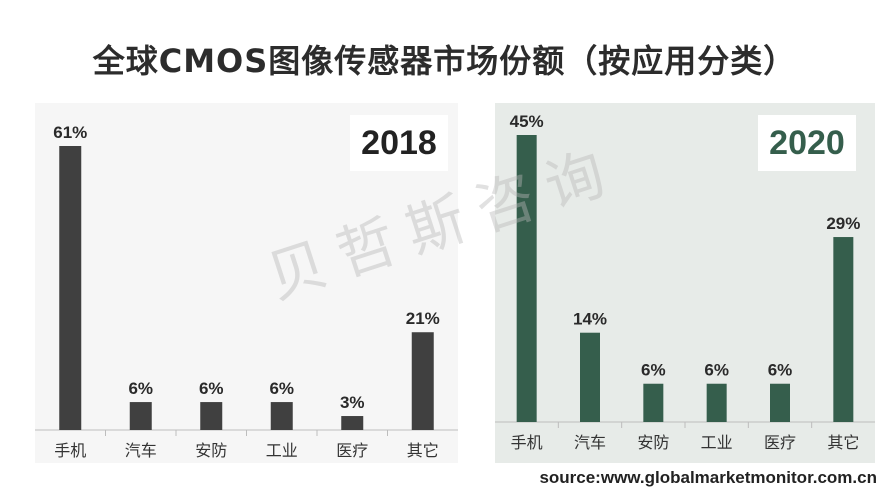  What do you see at coordinates (444, 61) in the screenshot?
I see `chart-title: 全球CMOS图像传感器市场份额（按应用分类）` at bounding box center [444, 61].